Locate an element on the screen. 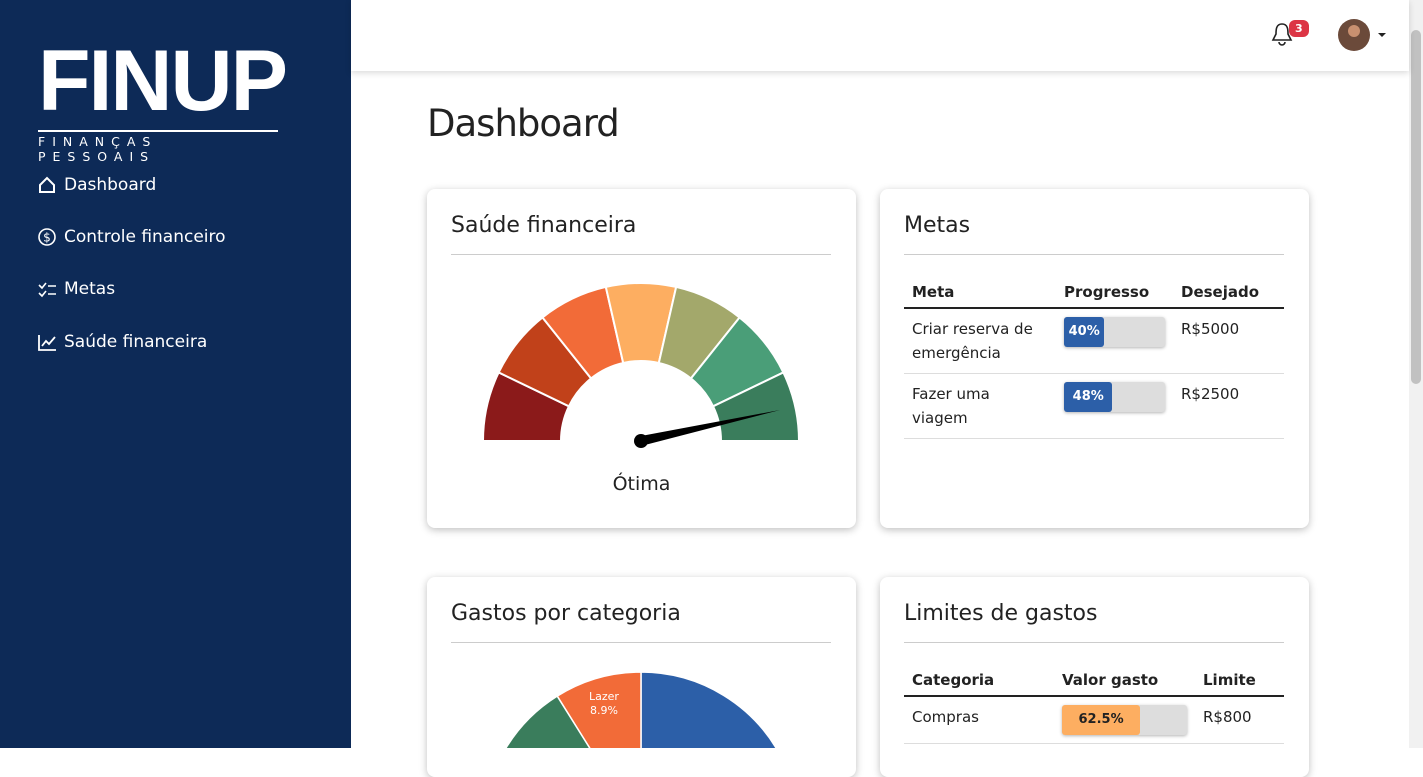  progress-track: 62.5% is located at coordinates (1124, 720).